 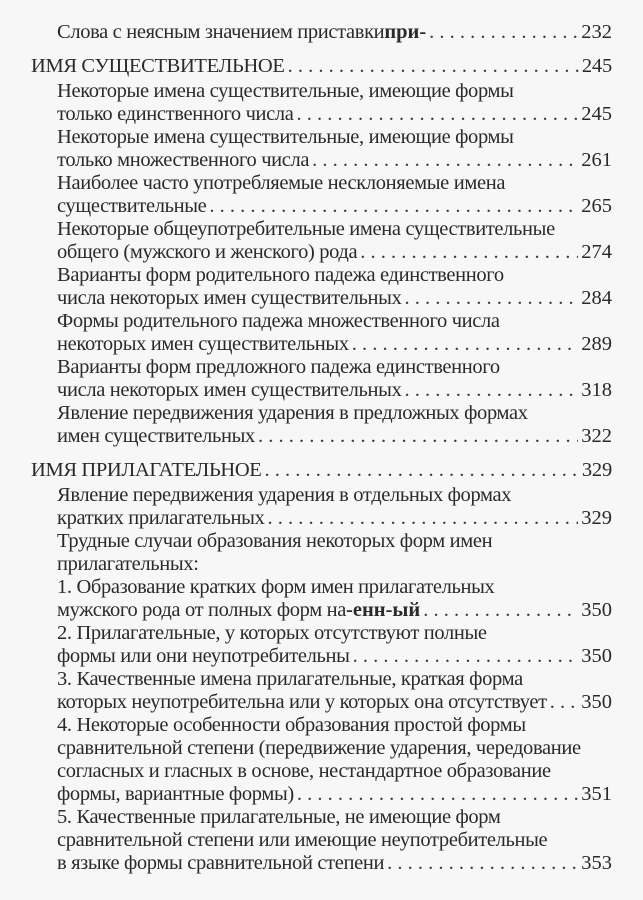 What do you see at coordinates (596, 206) in the screenshot?
I see `page-number: 265` at bounding box center [596, 206].